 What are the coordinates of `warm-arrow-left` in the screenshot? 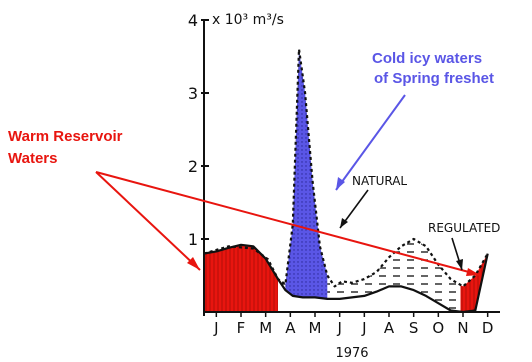 It's located at (148, 221).